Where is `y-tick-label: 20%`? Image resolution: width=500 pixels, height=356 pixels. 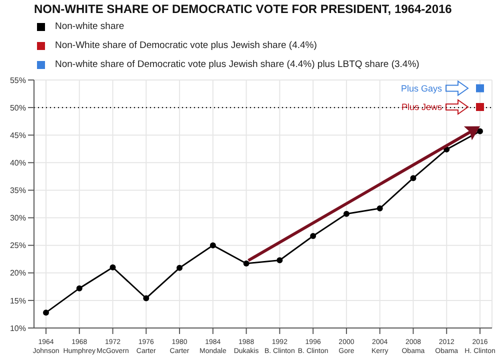 y-tick-label: 20% is located at coordinates (18, 273).